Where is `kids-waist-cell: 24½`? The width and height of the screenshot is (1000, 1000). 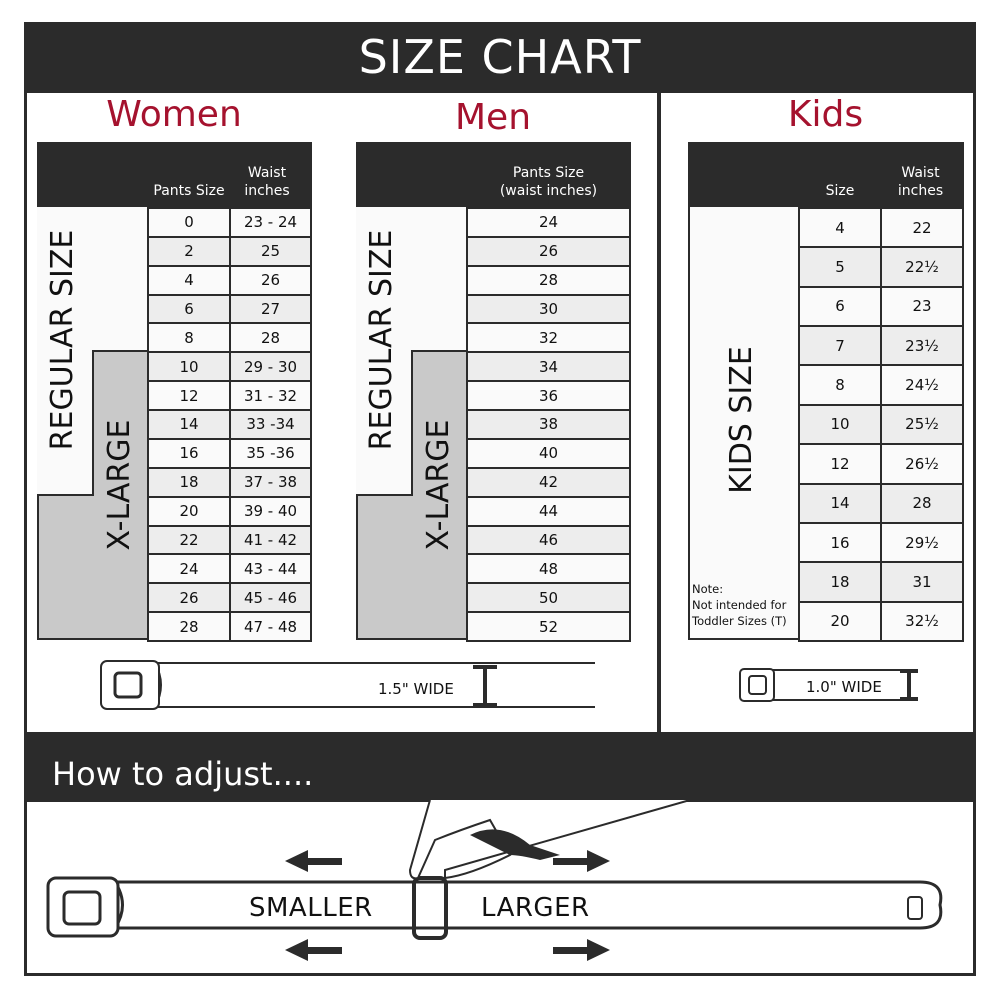 kids-waist-cell: 24½ is located at coordinates (922, 385).